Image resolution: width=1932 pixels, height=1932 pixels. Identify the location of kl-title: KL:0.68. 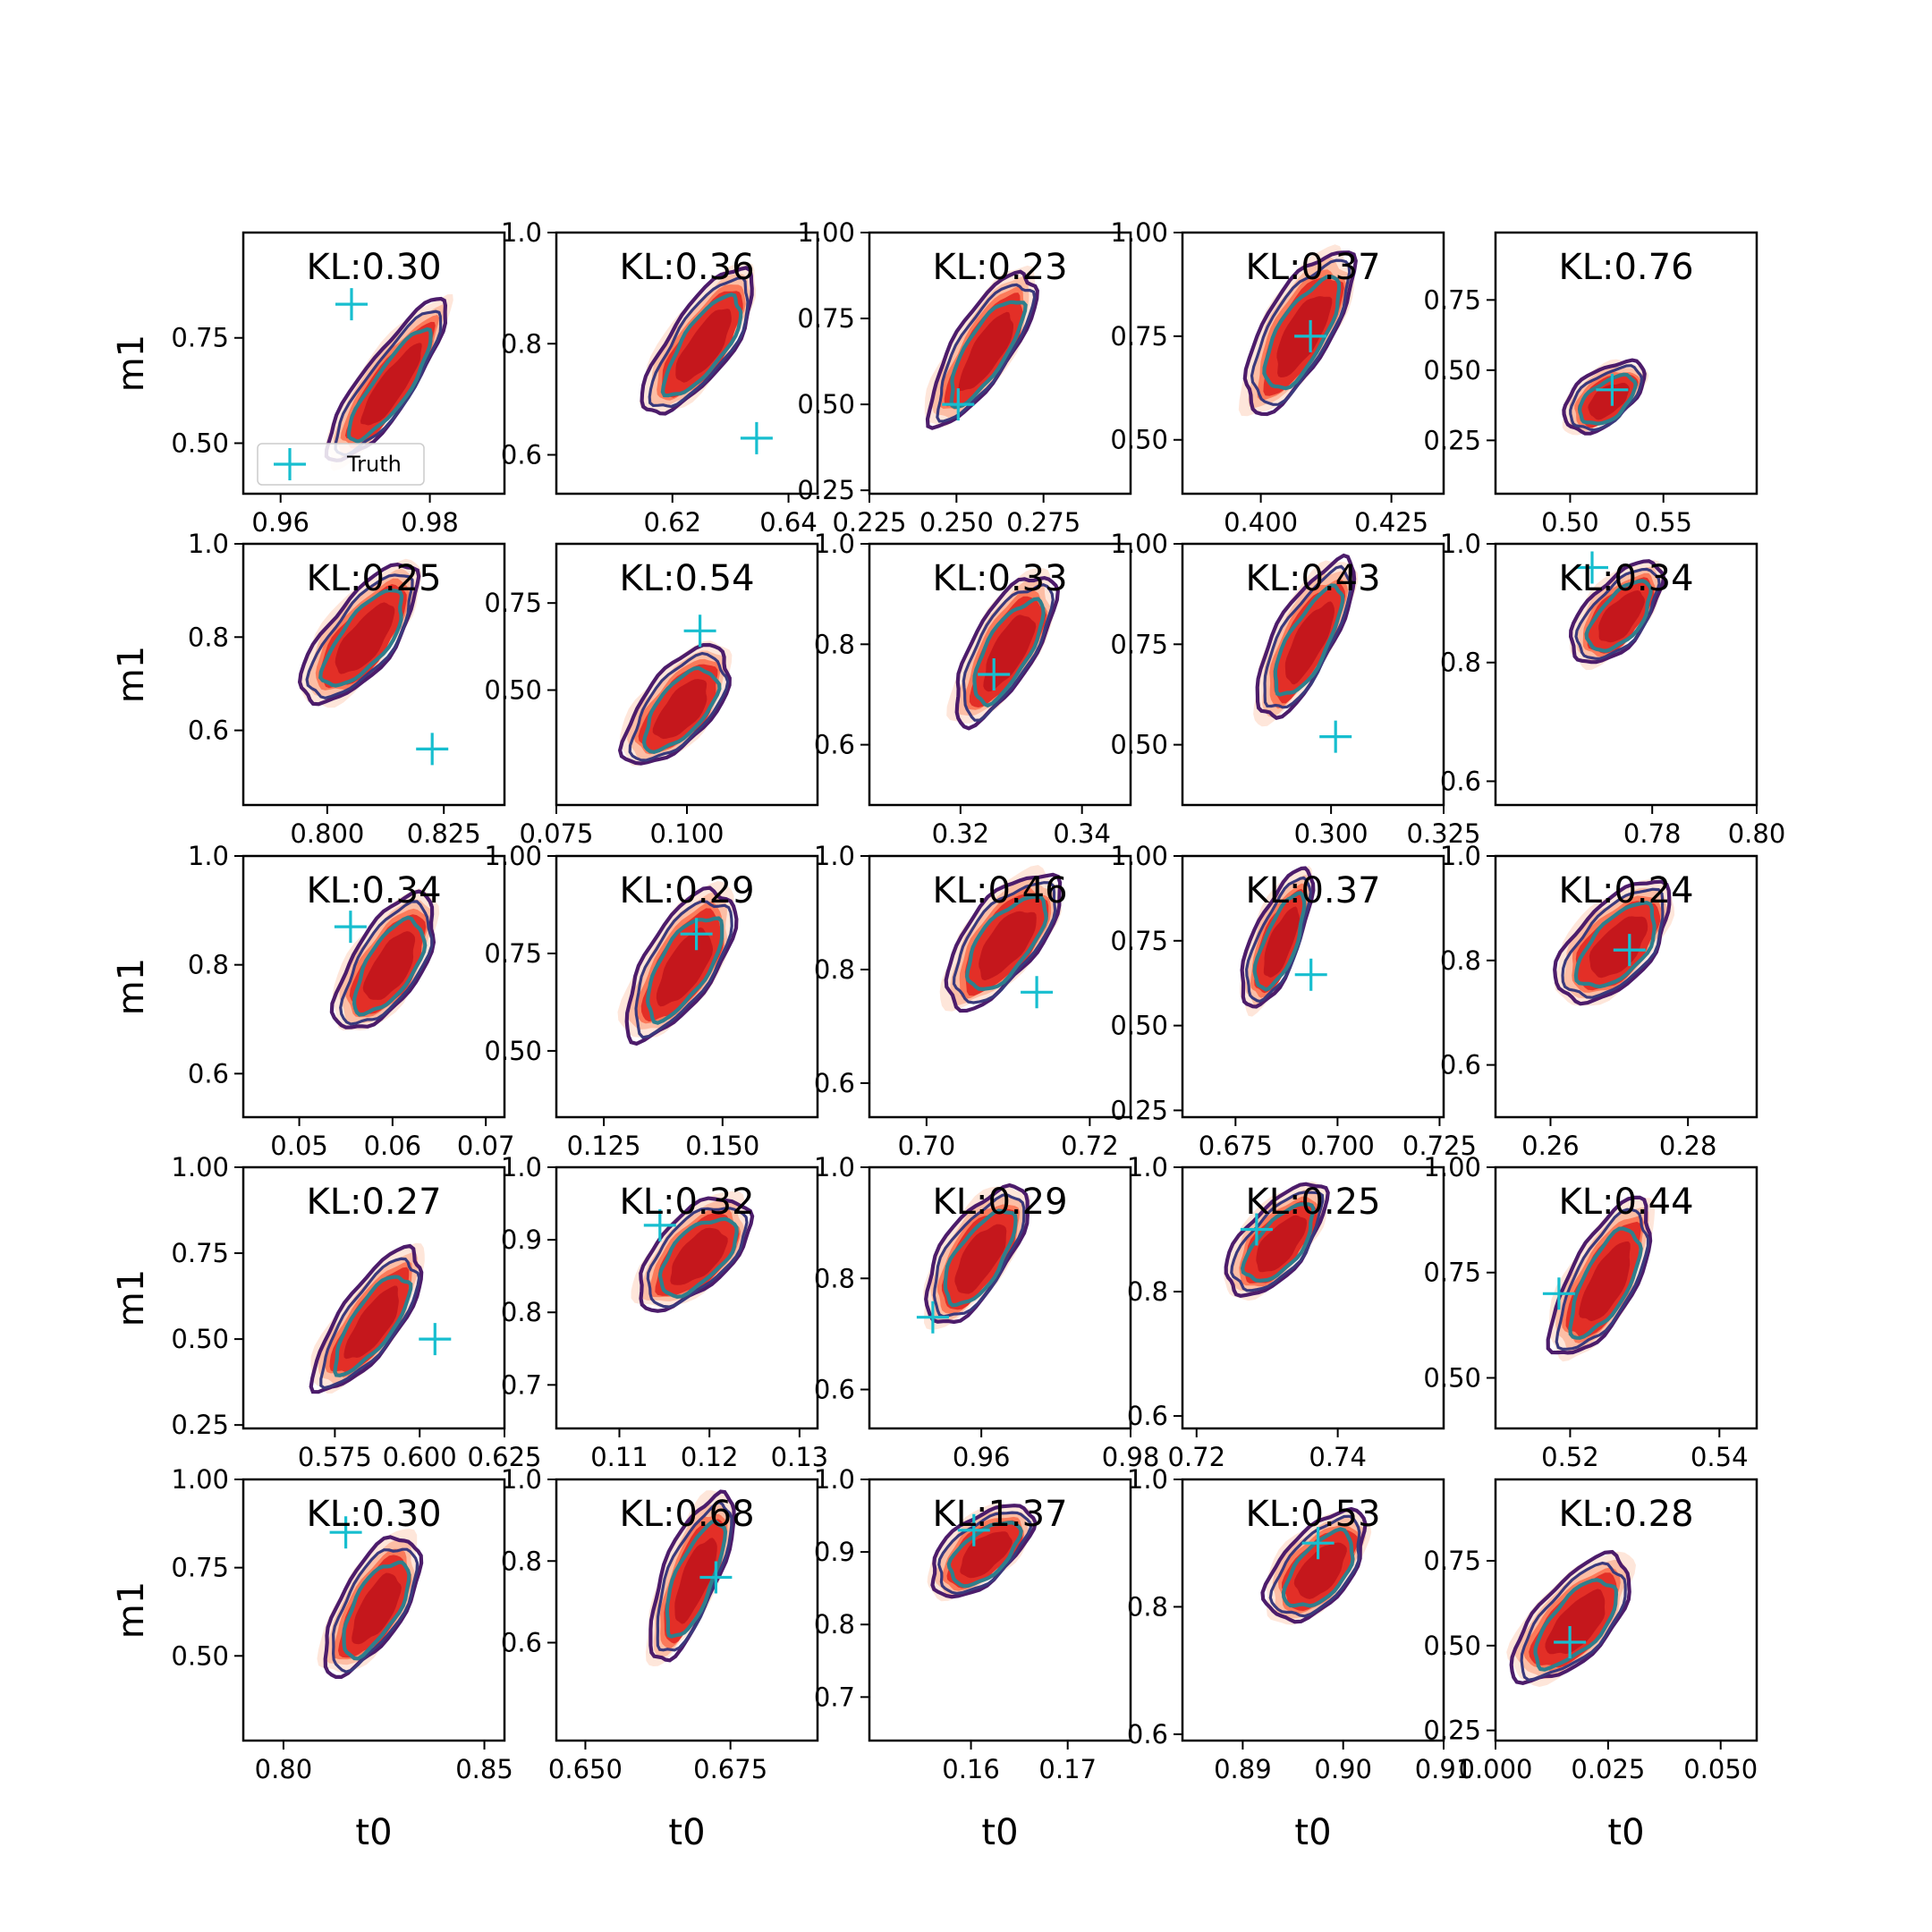
(686, 1514).